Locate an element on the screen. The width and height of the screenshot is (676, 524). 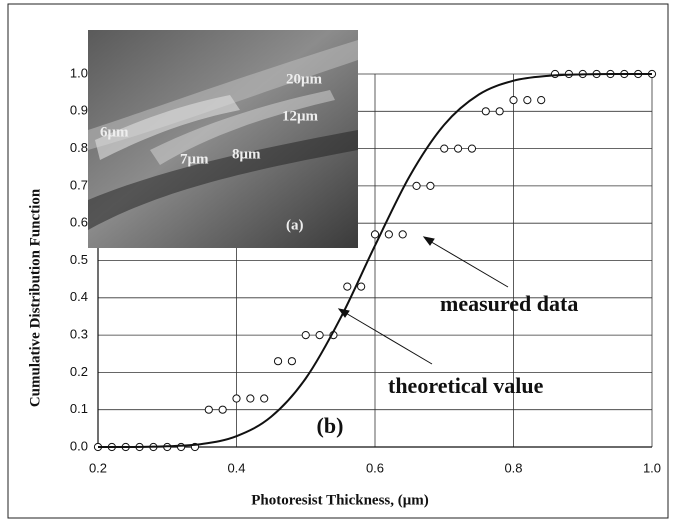
y-tick-label: 0.4 is located at coordinates (79, 296).